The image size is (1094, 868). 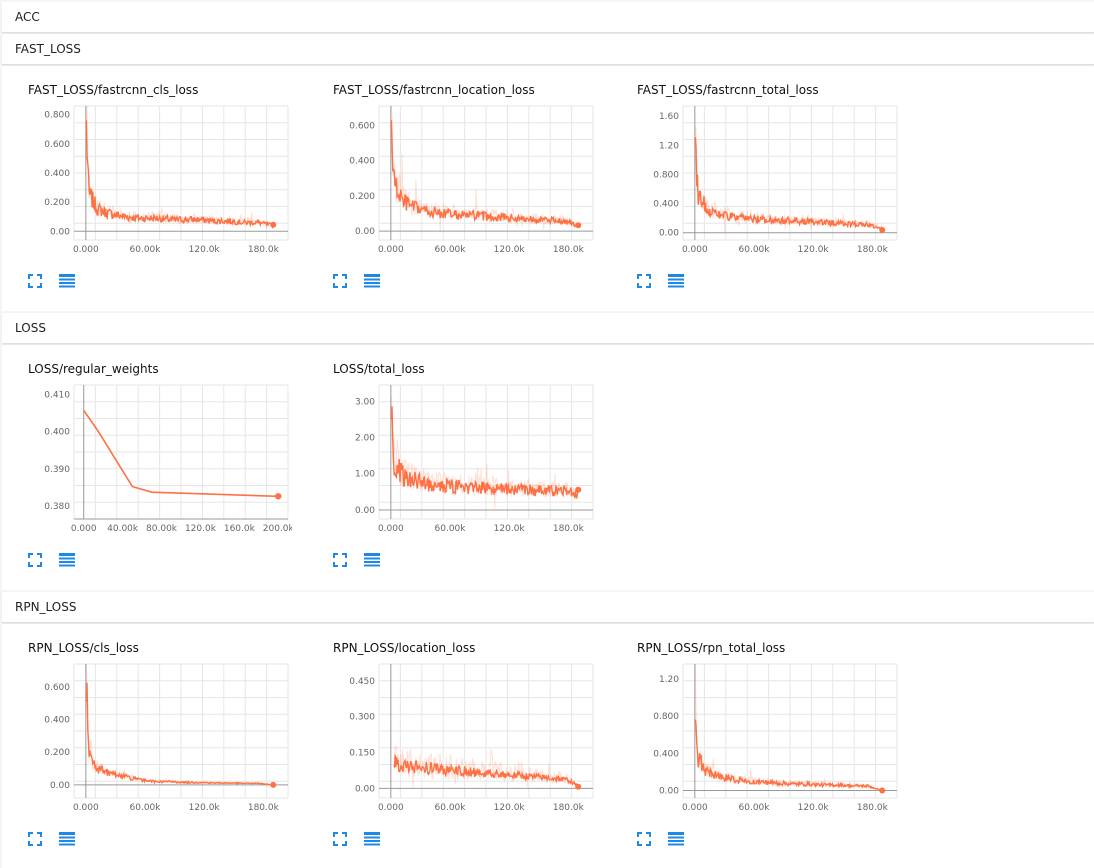 I want to click on chart-title: FAST_LOSS/fastrcnn_location_loss, so click(x=434, y=90).